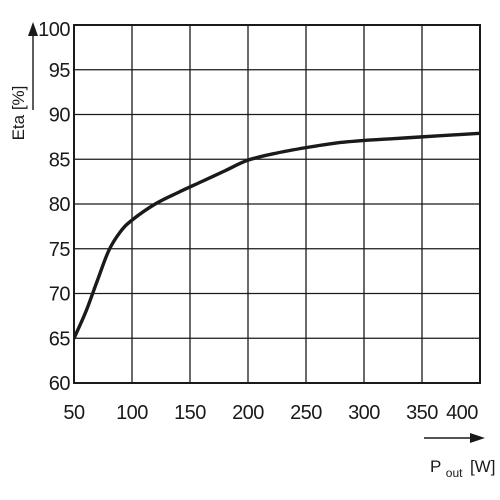  I want to click on x-axis-title: P out [W], so click(462, 469).